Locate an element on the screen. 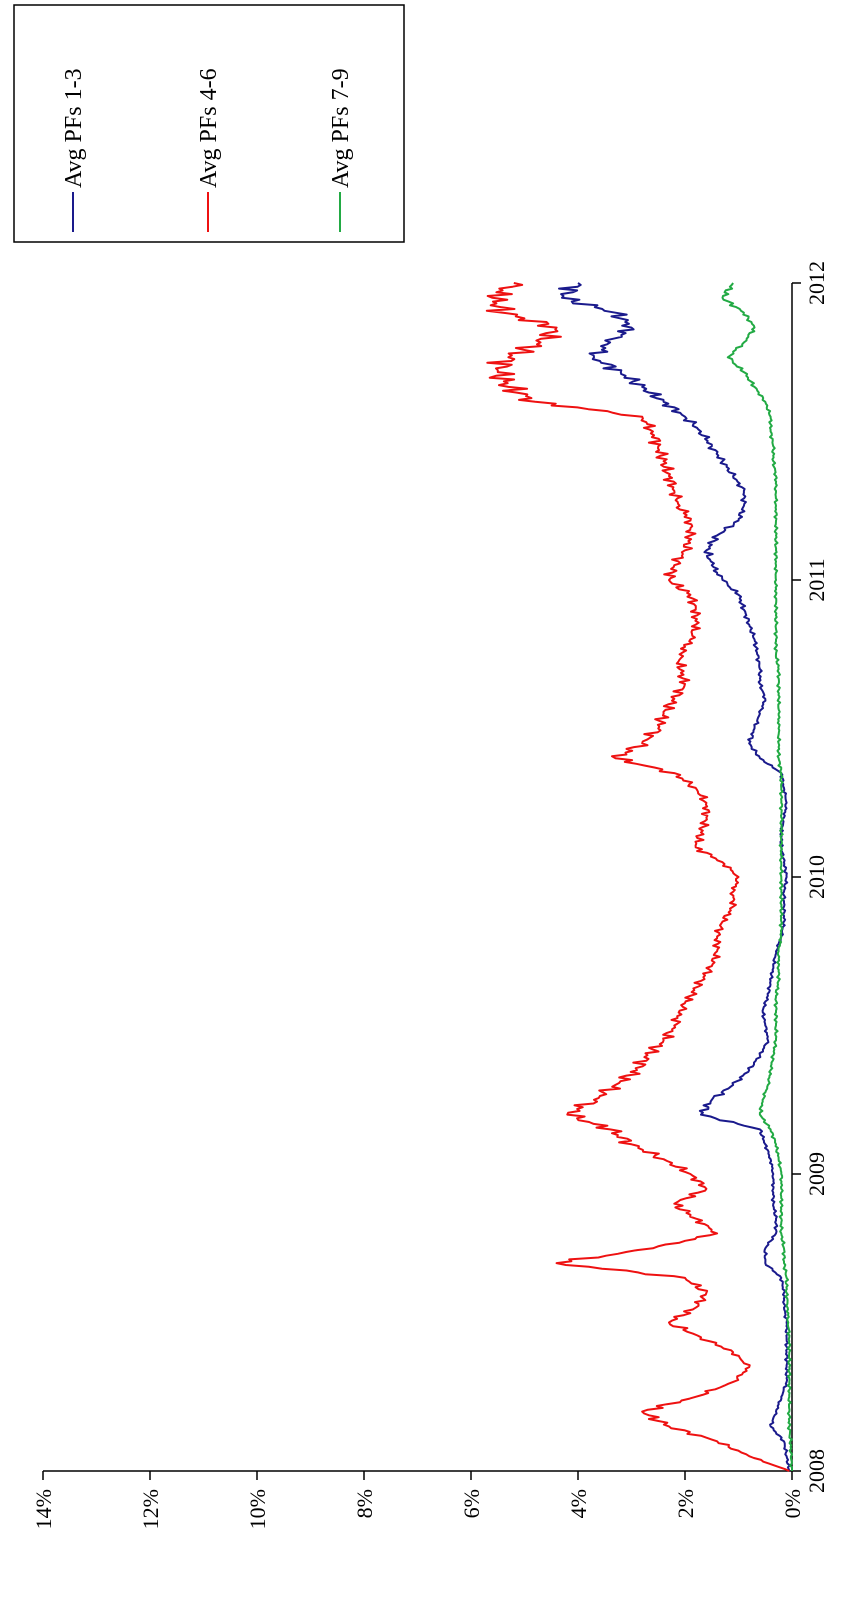  value-tick-label: 14% is located at coordinates (43, 1509).